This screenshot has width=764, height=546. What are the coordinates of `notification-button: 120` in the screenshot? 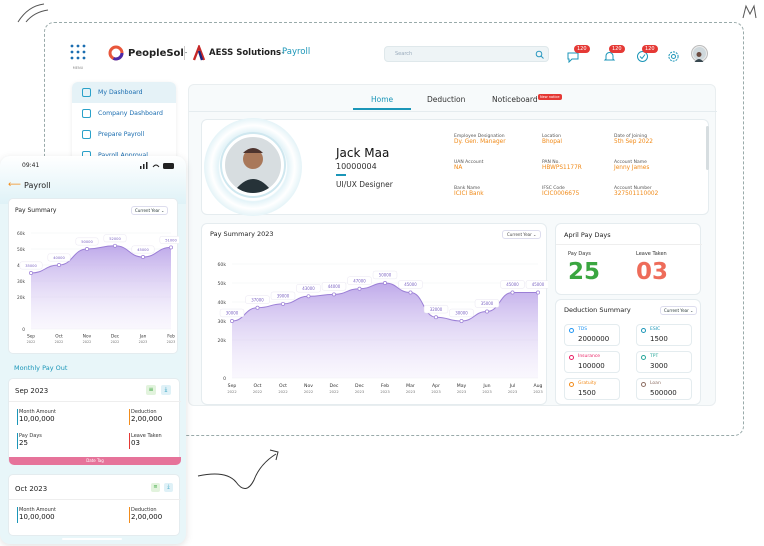 It's located at (614, 56).